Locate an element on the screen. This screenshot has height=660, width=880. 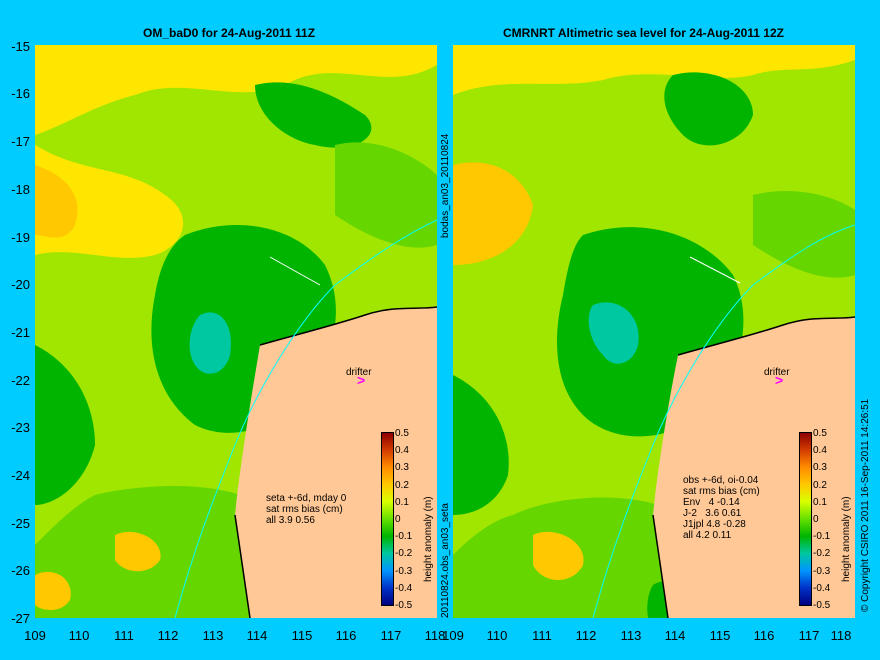
right-drifter-label: drifter is located at coordinates (777, 372).